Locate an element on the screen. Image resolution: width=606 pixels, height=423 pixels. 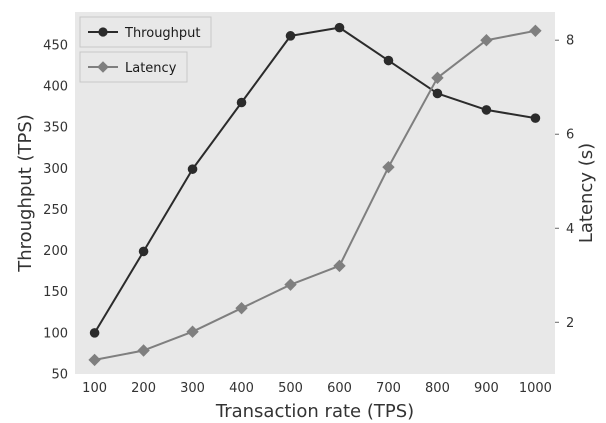
right-y-tick-label: 8 is located at coordinates (570, 41).